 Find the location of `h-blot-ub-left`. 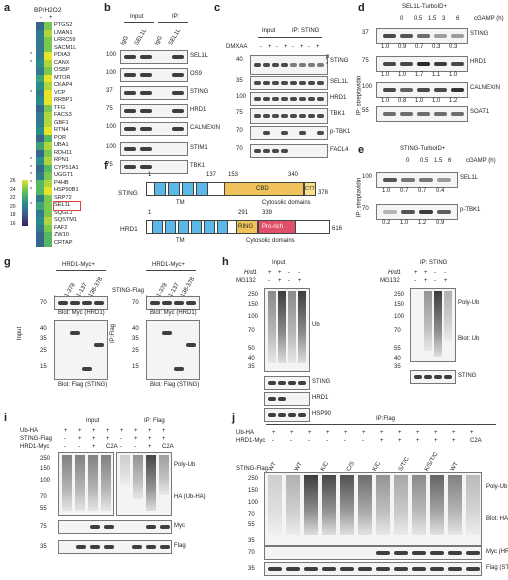

h-blot-ub-left is located at coordinates (287, 330).